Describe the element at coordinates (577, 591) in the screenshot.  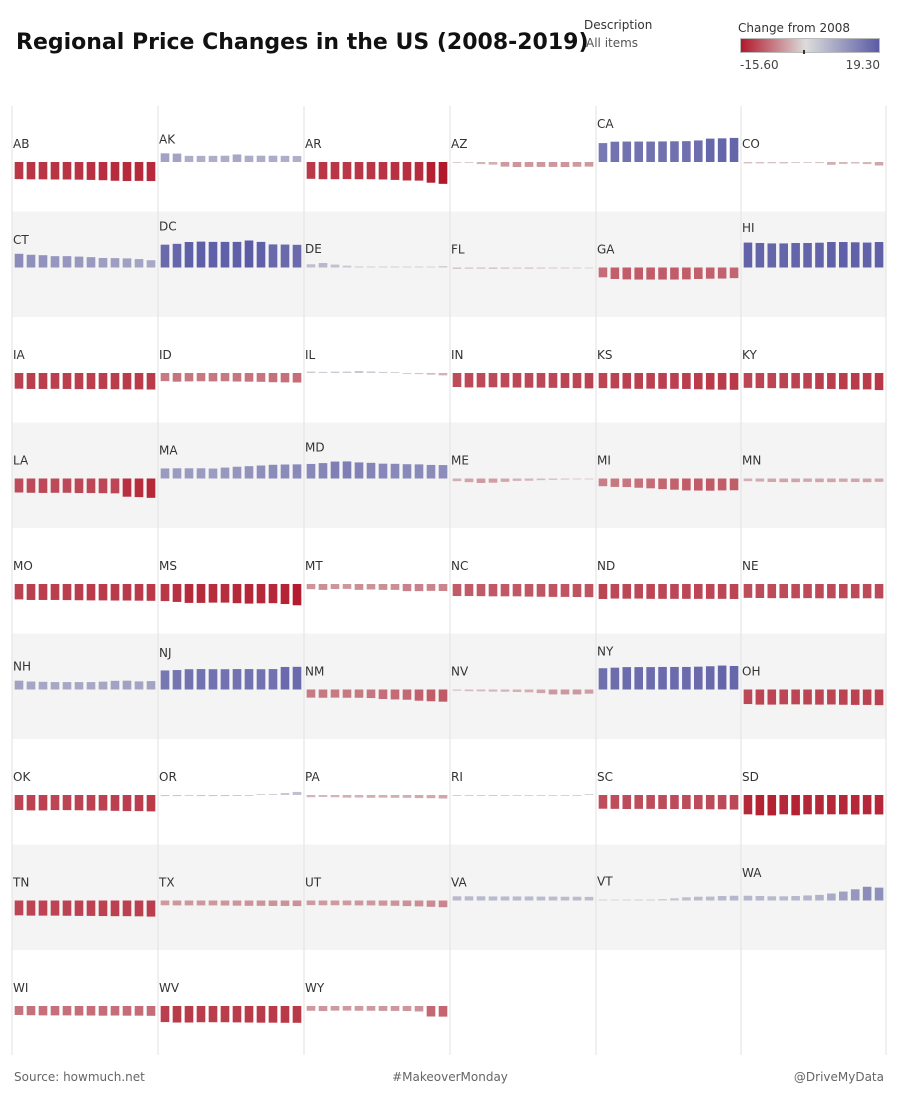
I see `bar-nc-2018` at that location.